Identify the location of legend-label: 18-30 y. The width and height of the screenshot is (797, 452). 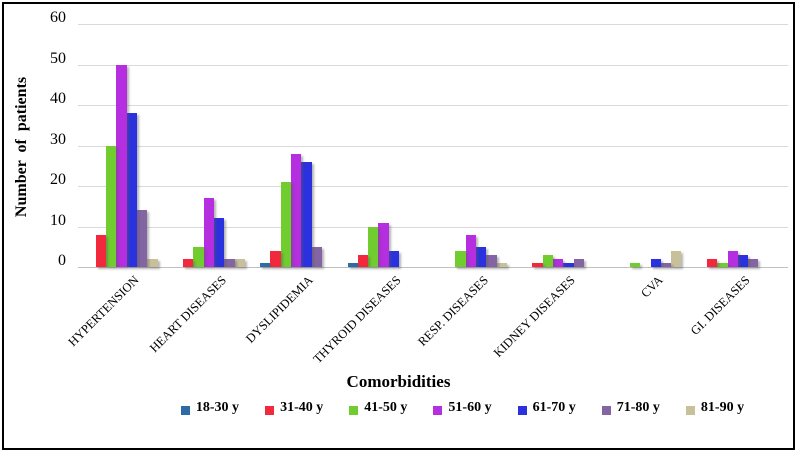
(217, 407).